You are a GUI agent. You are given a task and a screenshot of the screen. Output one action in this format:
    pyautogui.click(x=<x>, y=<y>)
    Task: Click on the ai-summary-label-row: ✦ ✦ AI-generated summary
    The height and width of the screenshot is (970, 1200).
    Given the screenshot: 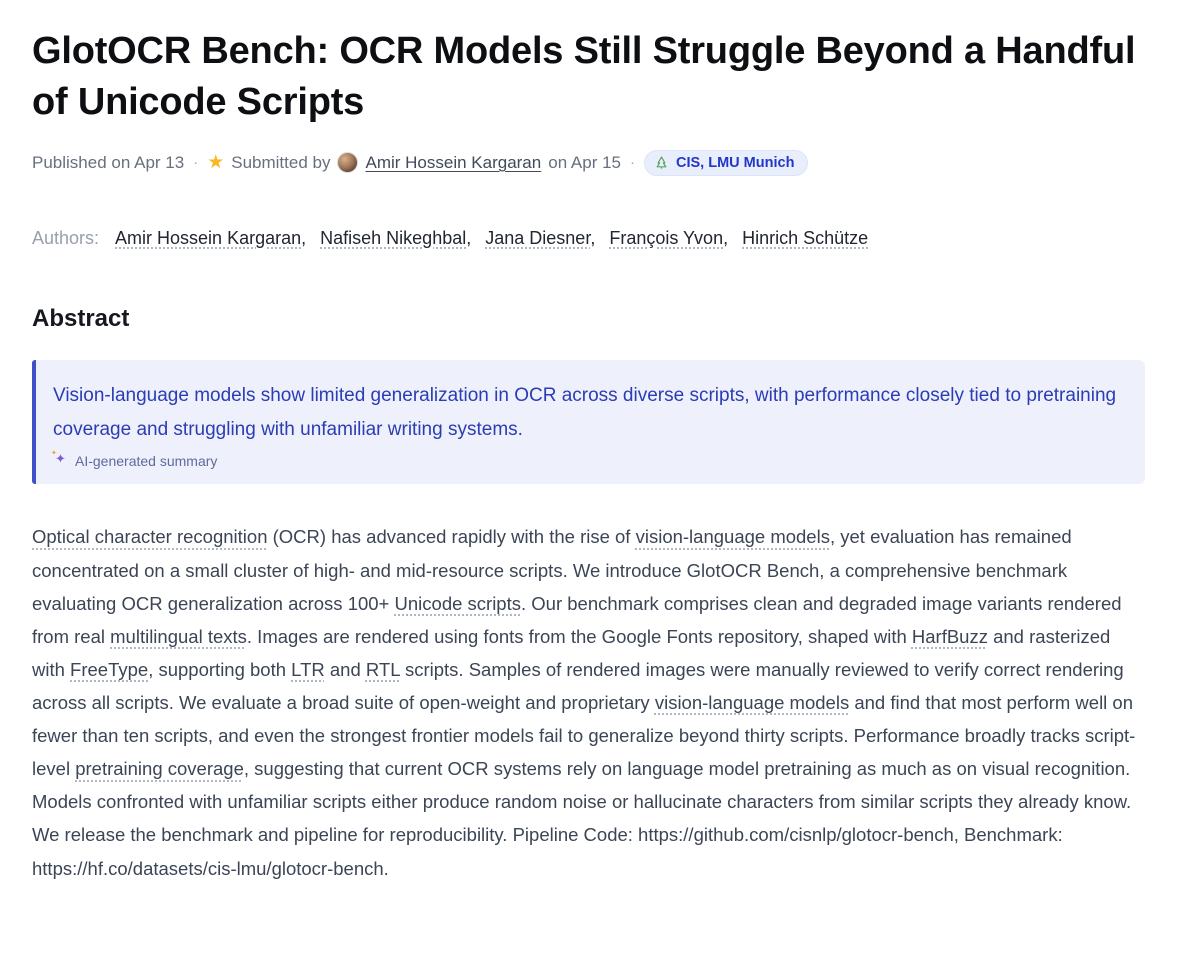 What is the action you would take?
    pyautogui.click(x=585, y=459)
    